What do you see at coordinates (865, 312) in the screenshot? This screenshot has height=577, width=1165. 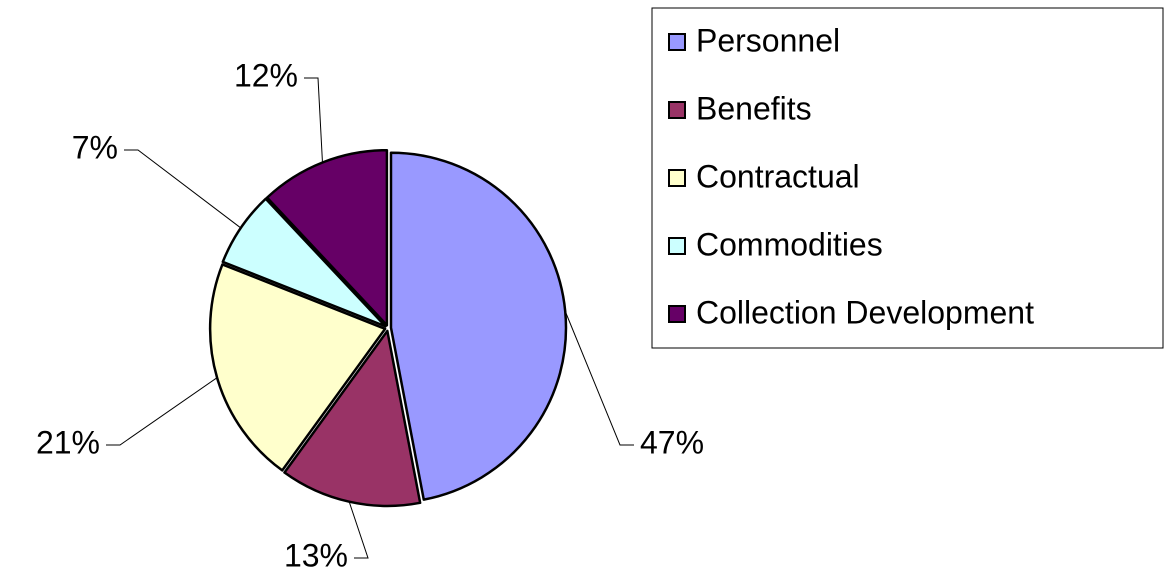 I see `legend-label: Collection Development` at bounding box center [865, 312].